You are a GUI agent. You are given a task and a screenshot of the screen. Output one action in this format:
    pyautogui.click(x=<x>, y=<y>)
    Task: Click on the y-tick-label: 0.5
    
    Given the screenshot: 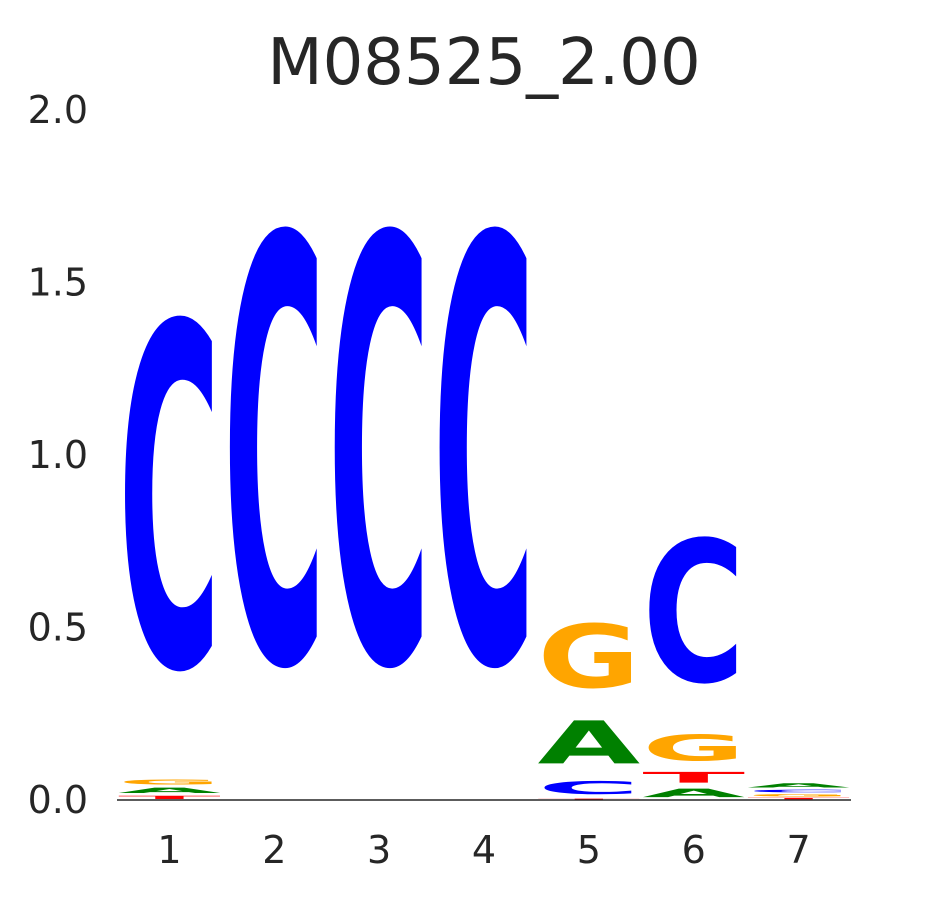 What is the action you would take?
    pyautogui.click(x=58, y=628)
    